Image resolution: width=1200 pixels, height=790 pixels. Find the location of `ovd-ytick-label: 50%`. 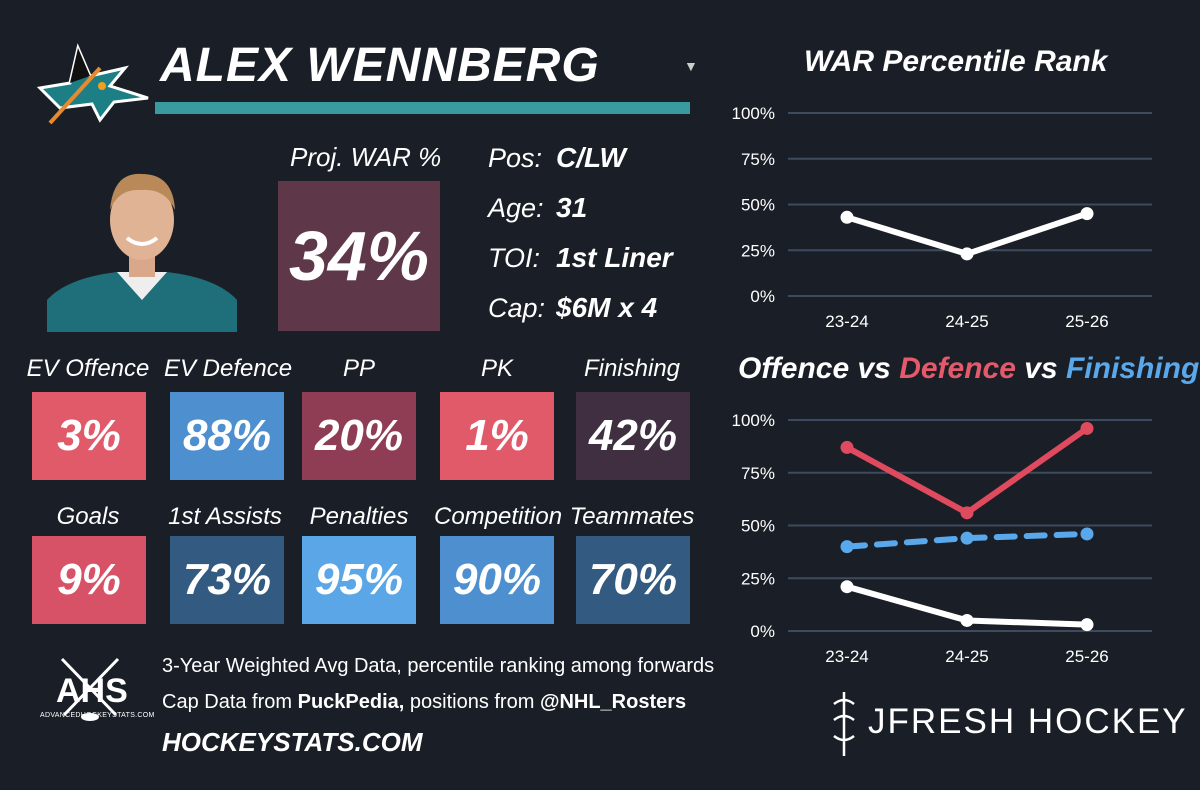

ovd-ytick-label: 50% is located at coordinates (758, 526).